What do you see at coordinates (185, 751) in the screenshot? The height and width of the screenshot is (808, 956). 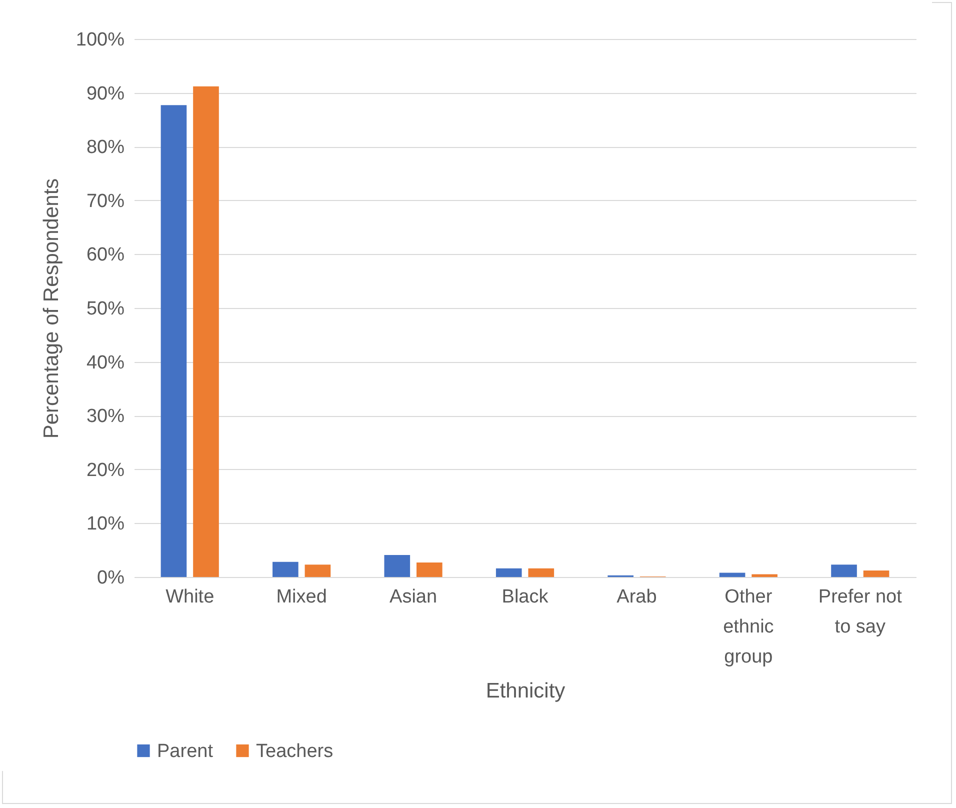 I see `legend-label: Parent` at bounding box center [185, 751].